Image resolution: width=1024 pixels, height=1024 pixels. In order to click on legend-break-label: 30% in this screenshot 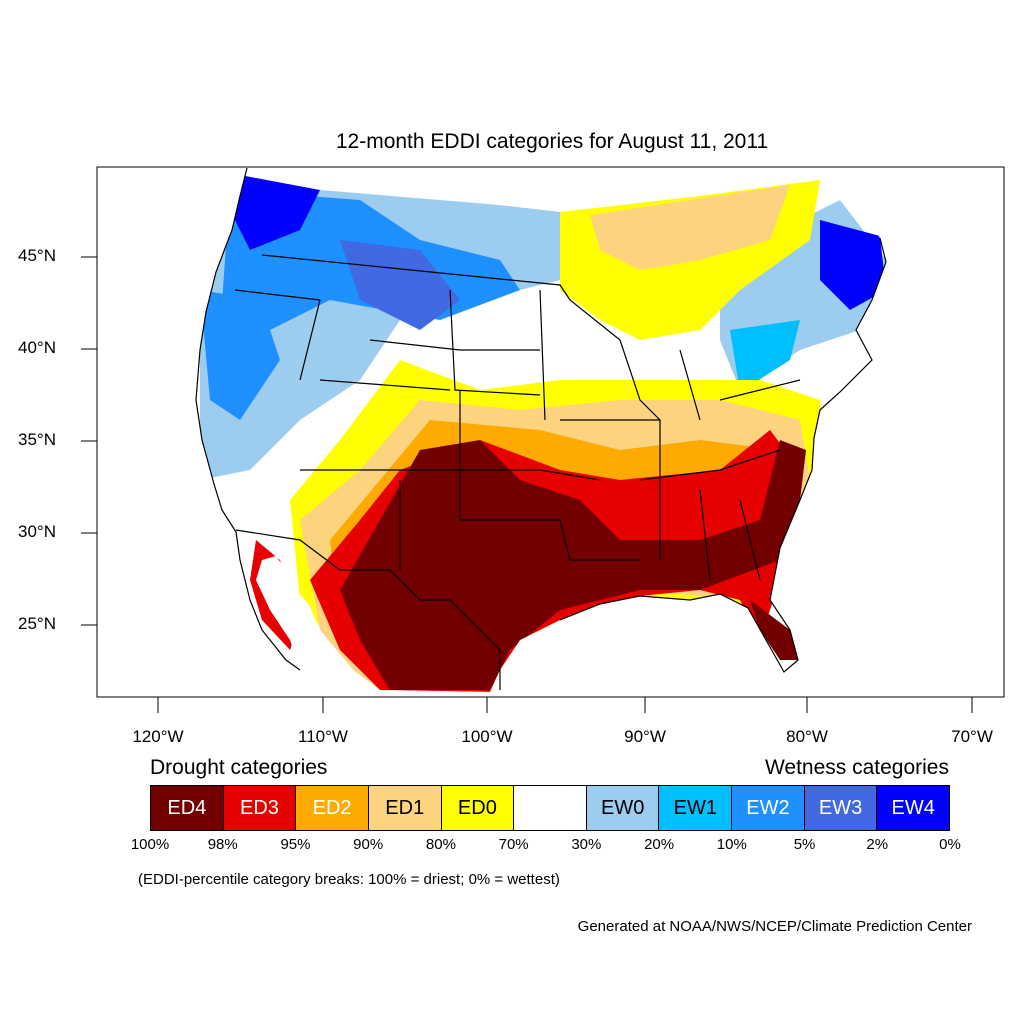, I will do `click(586, 844)`.